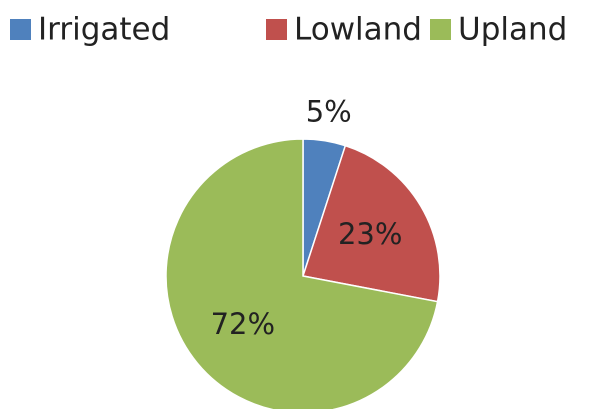 This screenshot has height=409, width=610. I want to click on data-label: 23%, so click(370, 234).